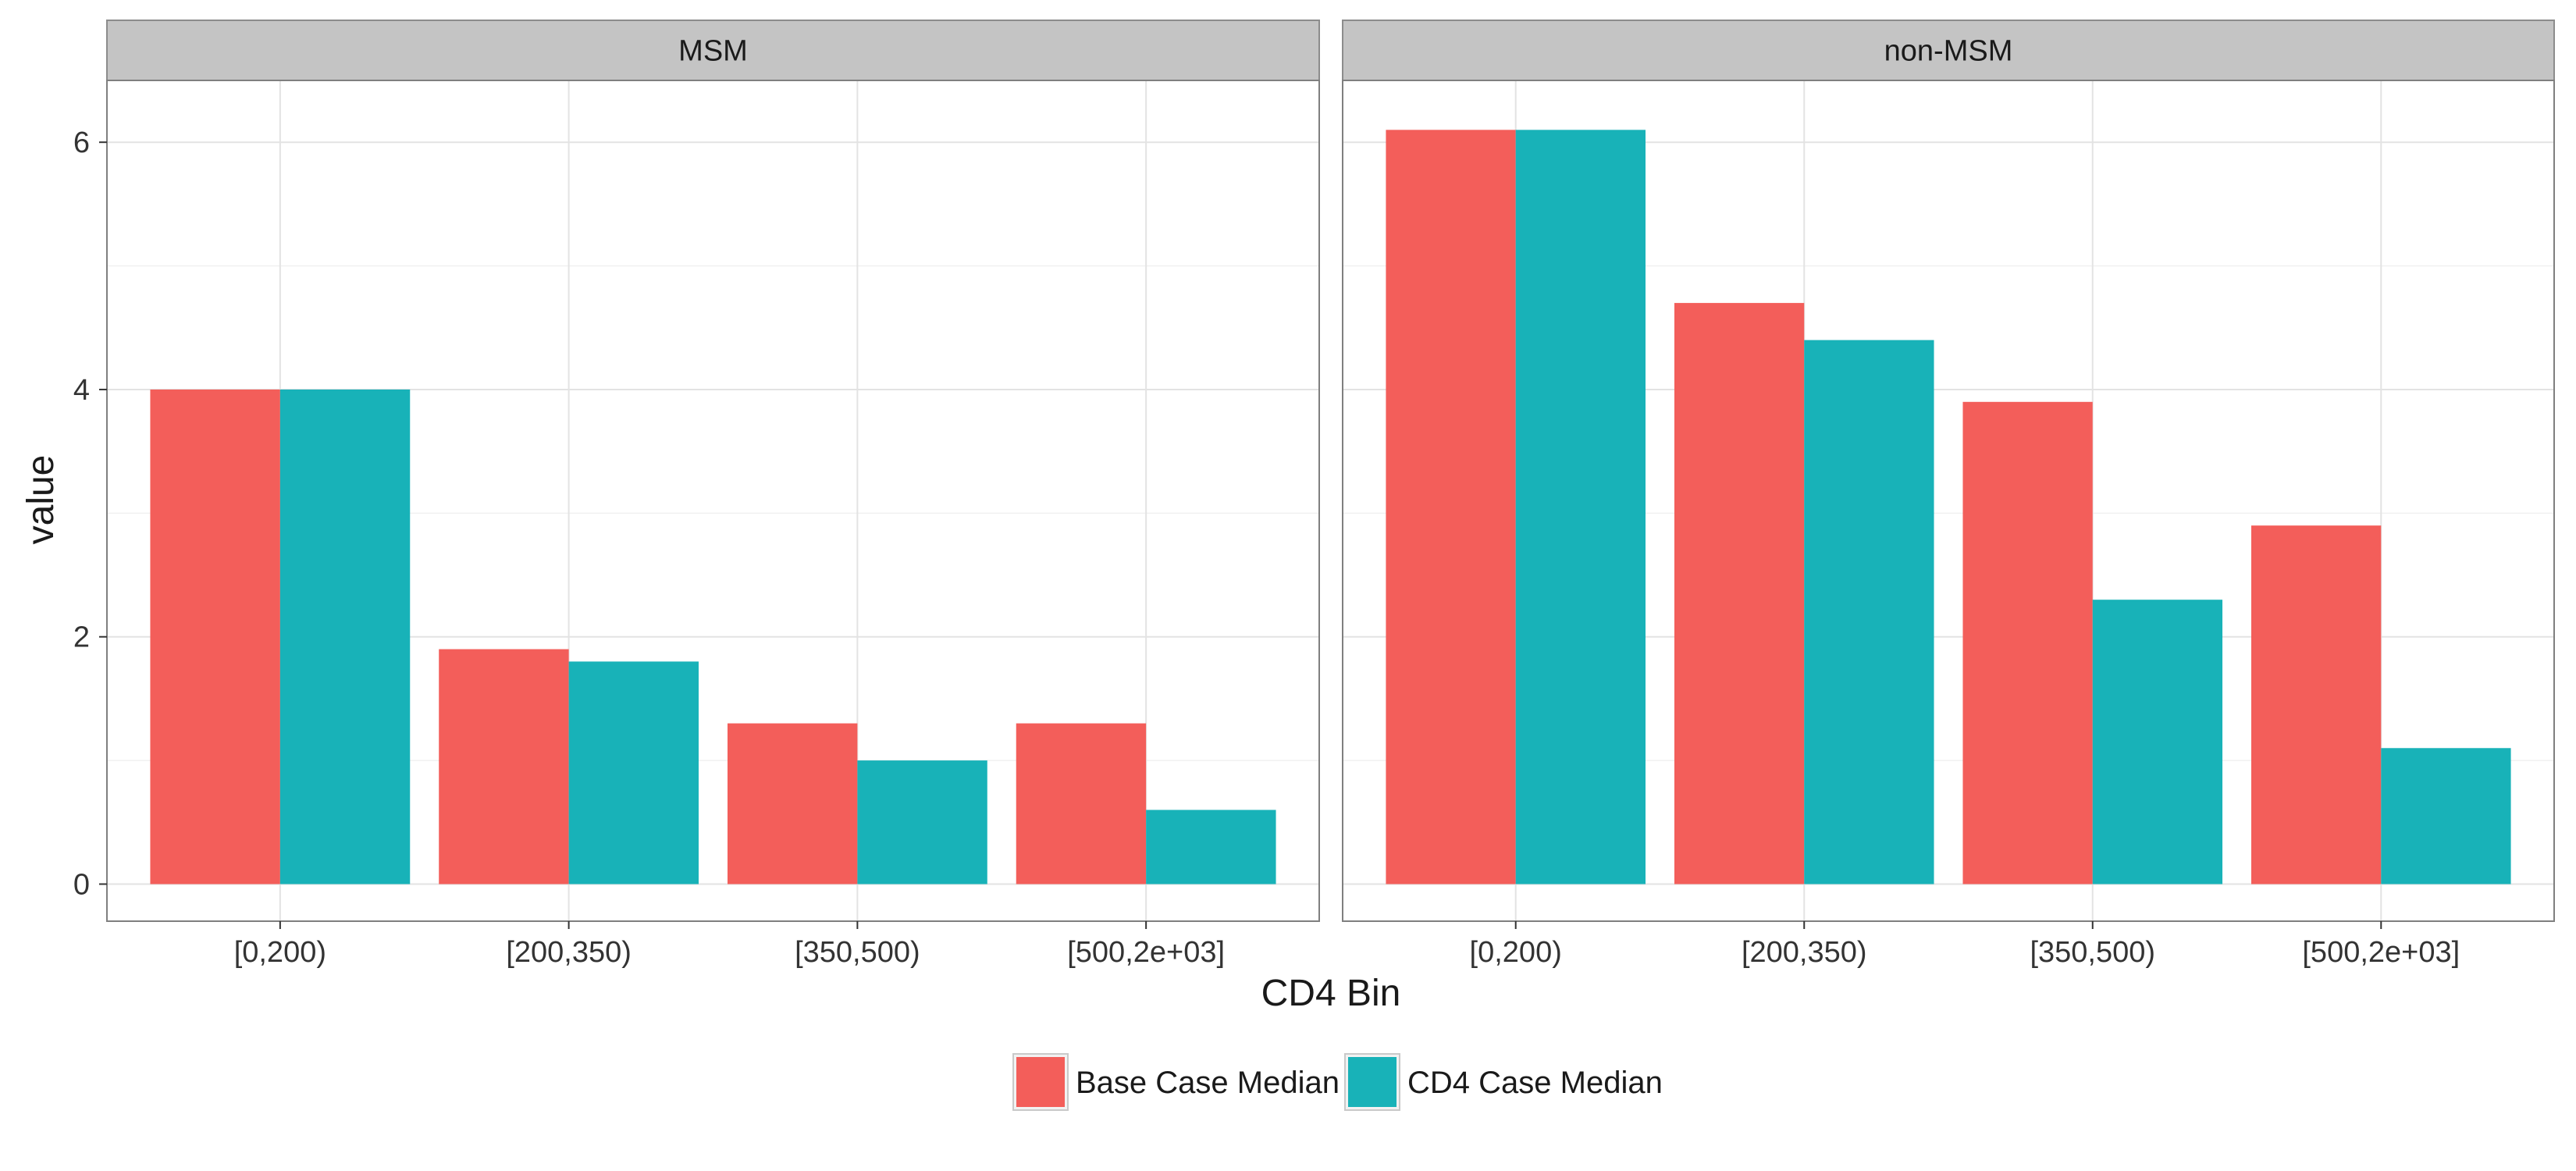 This screenshot has width=2576, height=1171. Describe the element at coordinates (81, 884) in the screenshot. I see `y-tick-label: 0` at that location.